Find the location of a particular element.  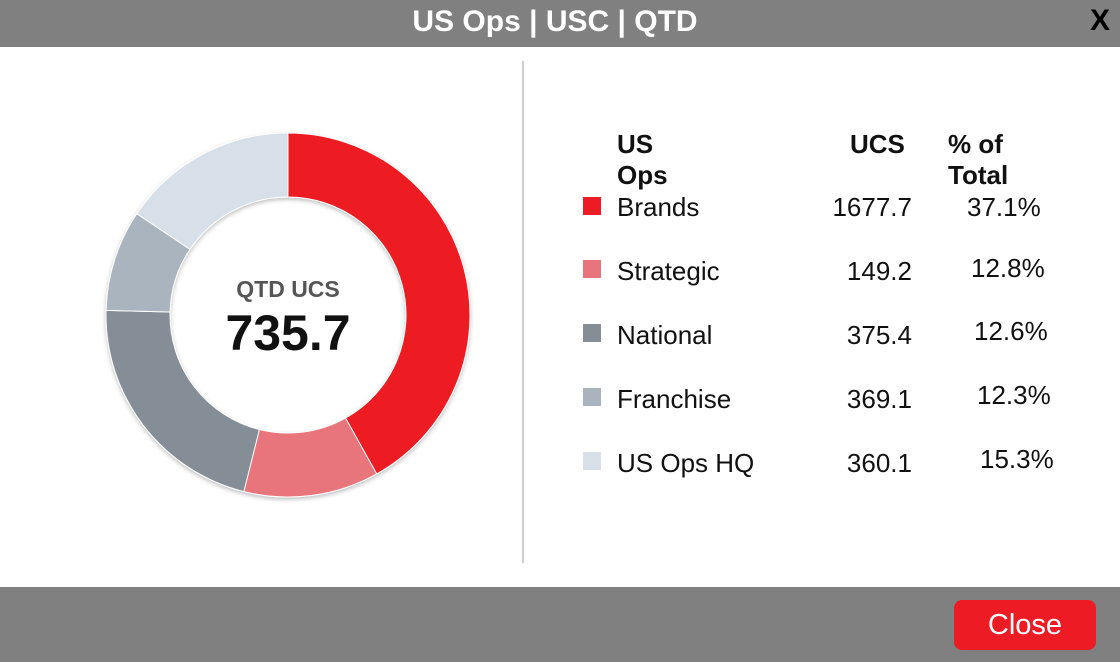

legend-row-pct: 37.1% is located at coordinates (1004, 207).